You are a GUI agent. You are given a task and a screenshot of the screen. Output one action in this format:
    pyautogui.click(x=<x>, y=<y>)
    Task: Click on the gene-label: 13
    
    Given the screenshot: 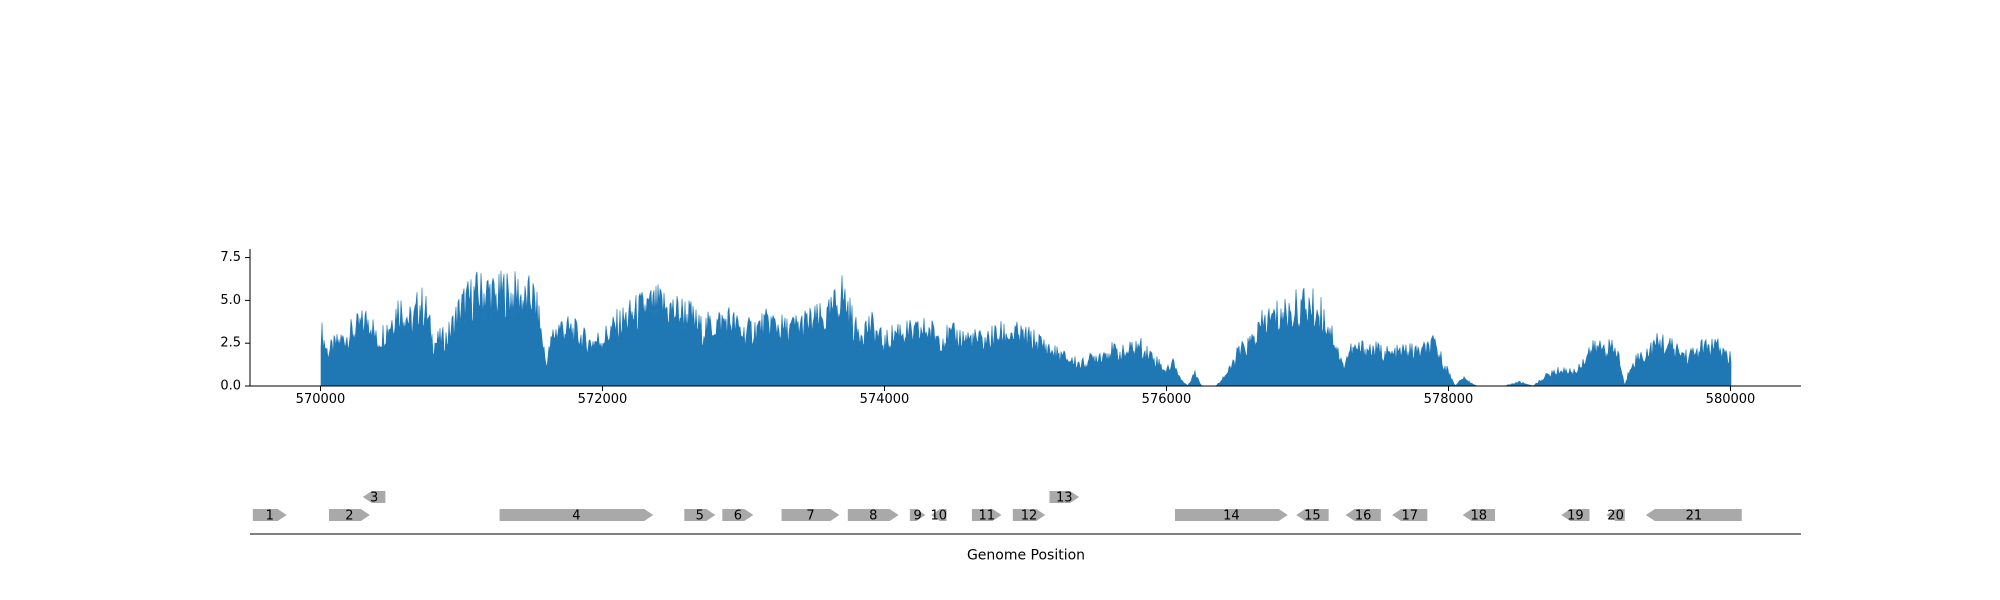 What is the action you would take?
    pyautogui.click(x=1064, y=498)
    